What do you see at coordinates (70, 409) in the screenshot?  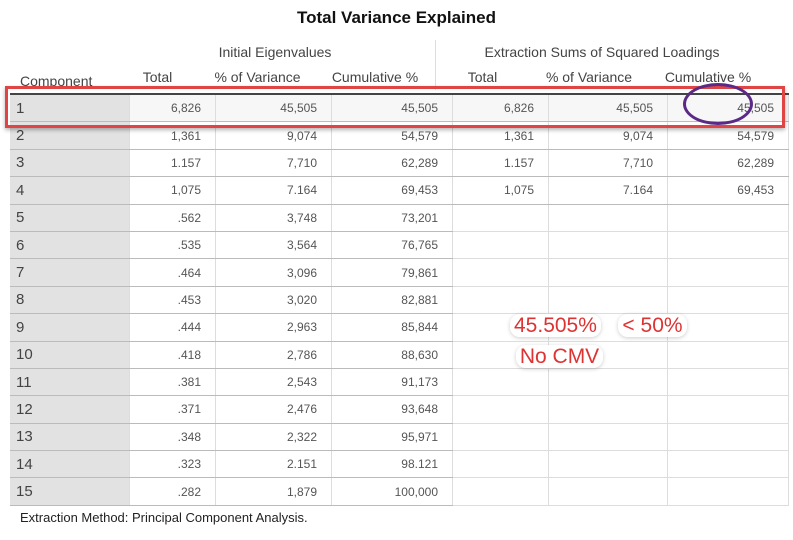 I see `component-cell: 12` at bounding box center [70, 409].